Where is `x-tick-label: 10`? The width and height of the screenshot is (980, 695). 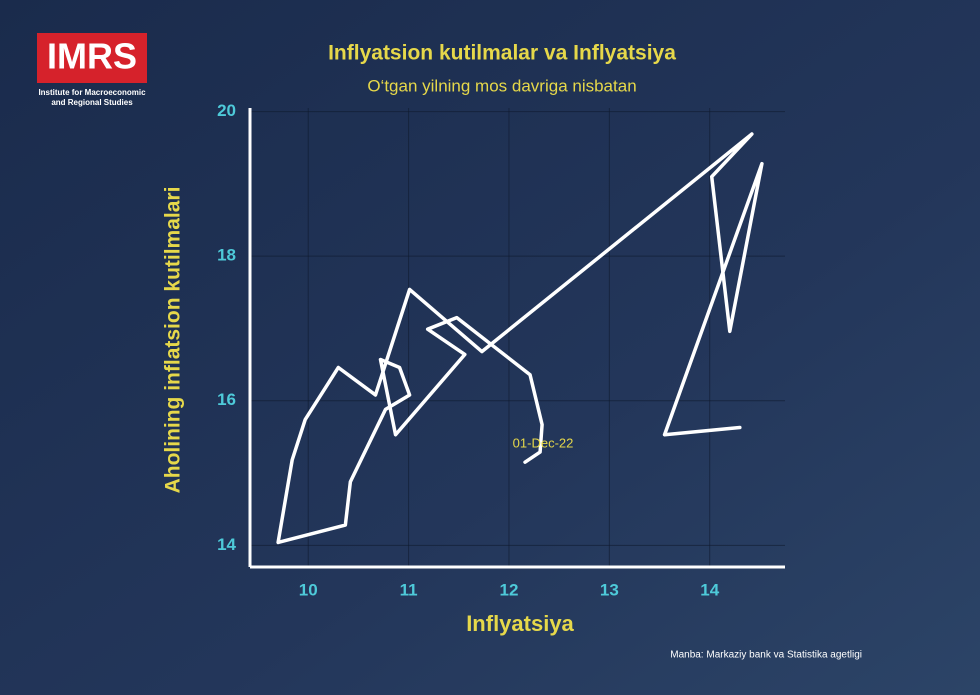 x-tick-label: 10 is located at coordinates (308, 589).